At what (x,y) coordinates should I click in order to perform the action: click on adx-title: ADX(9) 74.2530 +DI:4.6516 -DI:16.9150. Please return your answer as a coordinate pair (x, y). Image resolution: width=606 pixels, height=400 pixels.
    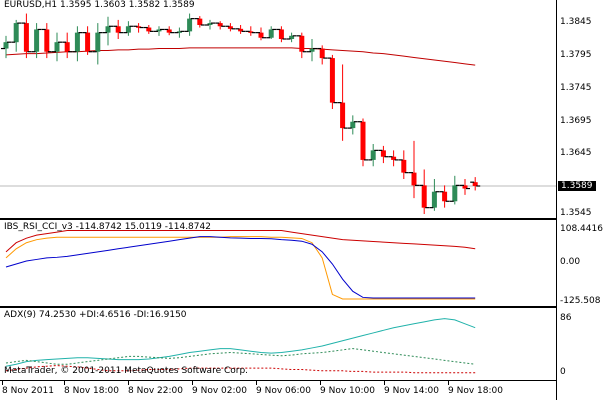
    Looking at the image, I should click on (95, 315).